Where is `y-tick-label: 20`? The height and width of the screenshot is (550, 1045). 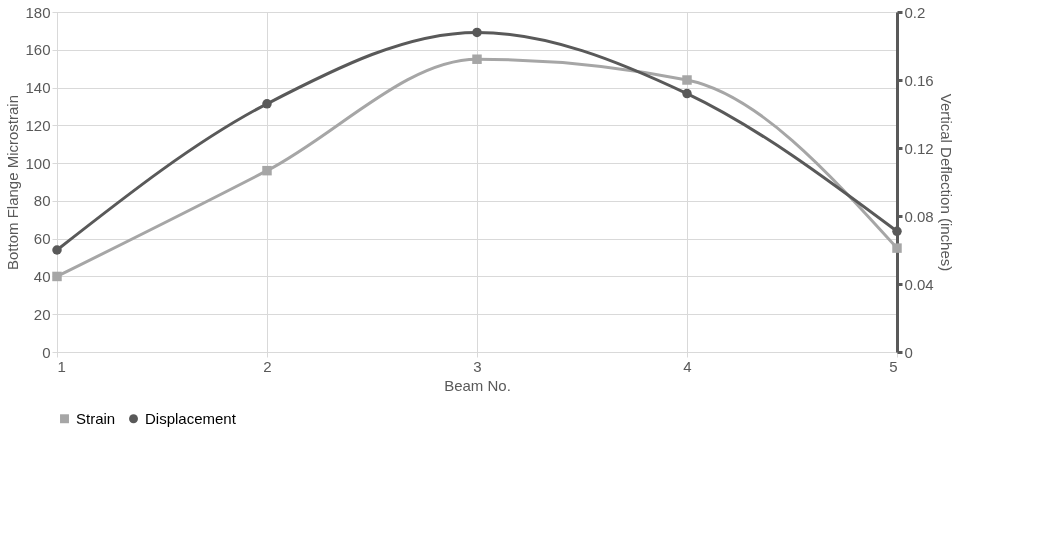 y-tick-label: 20 is located at coordinates (42, 314).